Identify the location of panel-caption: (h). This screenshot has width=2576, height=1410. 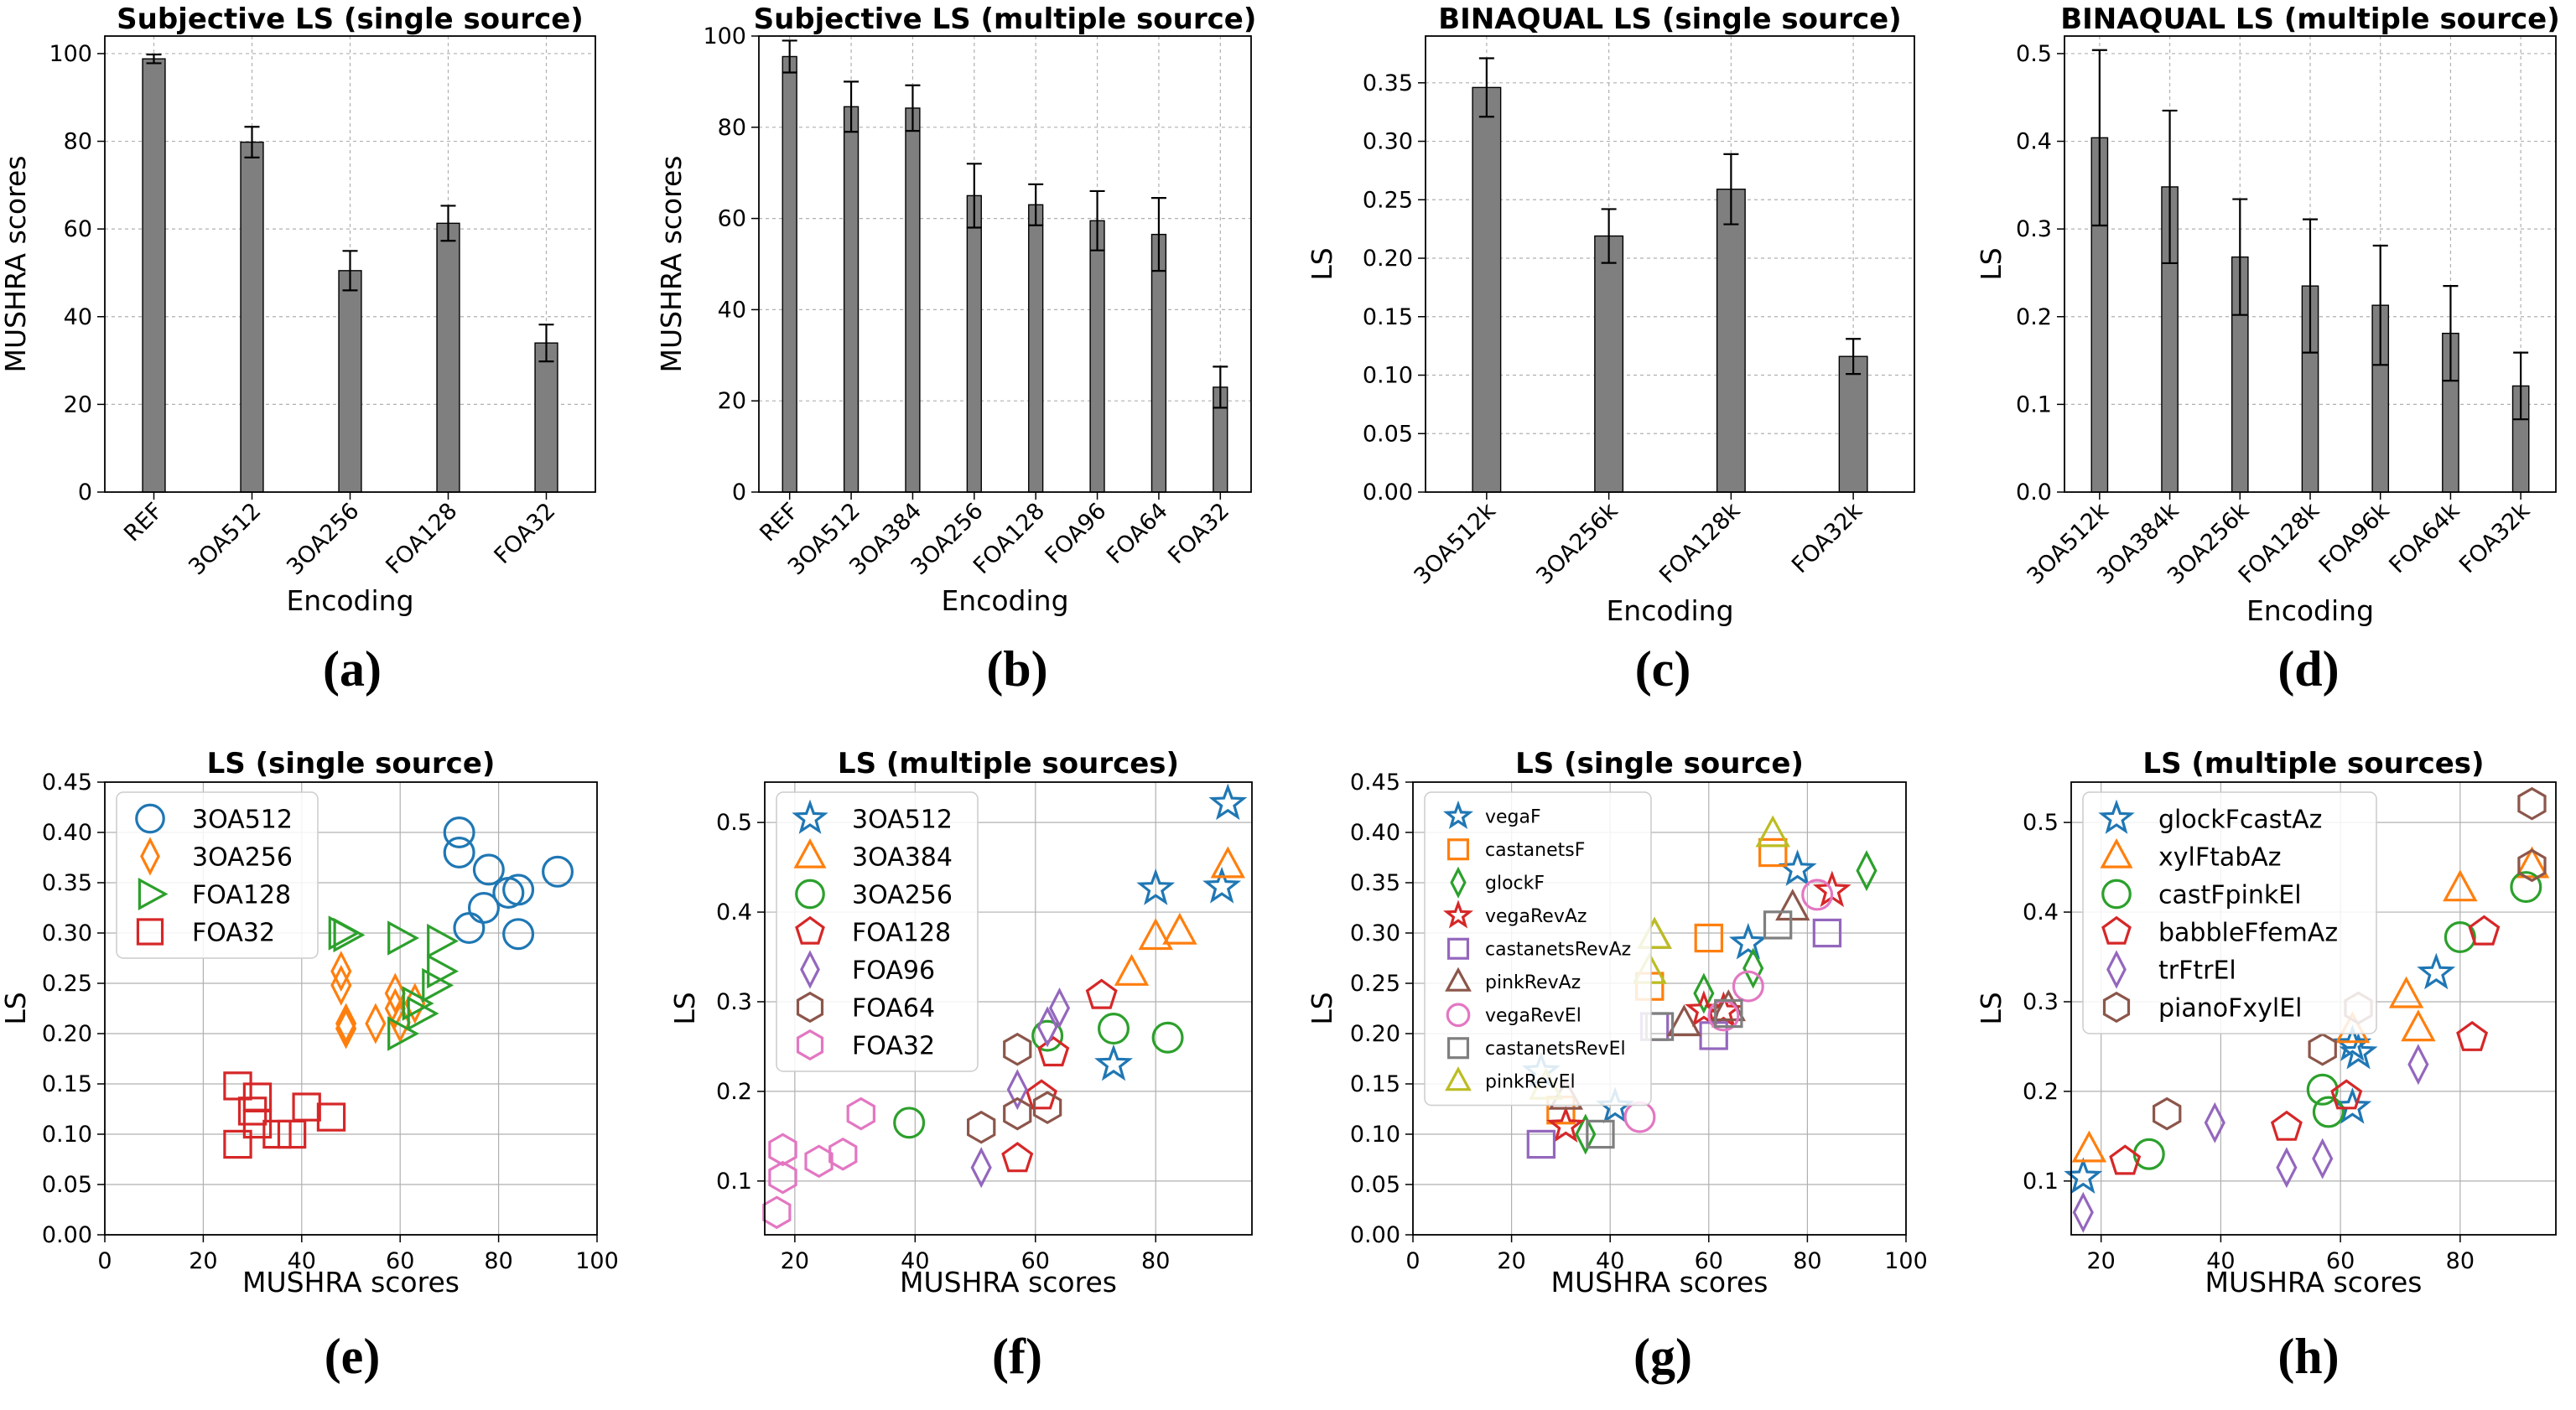
(2308, 1357).